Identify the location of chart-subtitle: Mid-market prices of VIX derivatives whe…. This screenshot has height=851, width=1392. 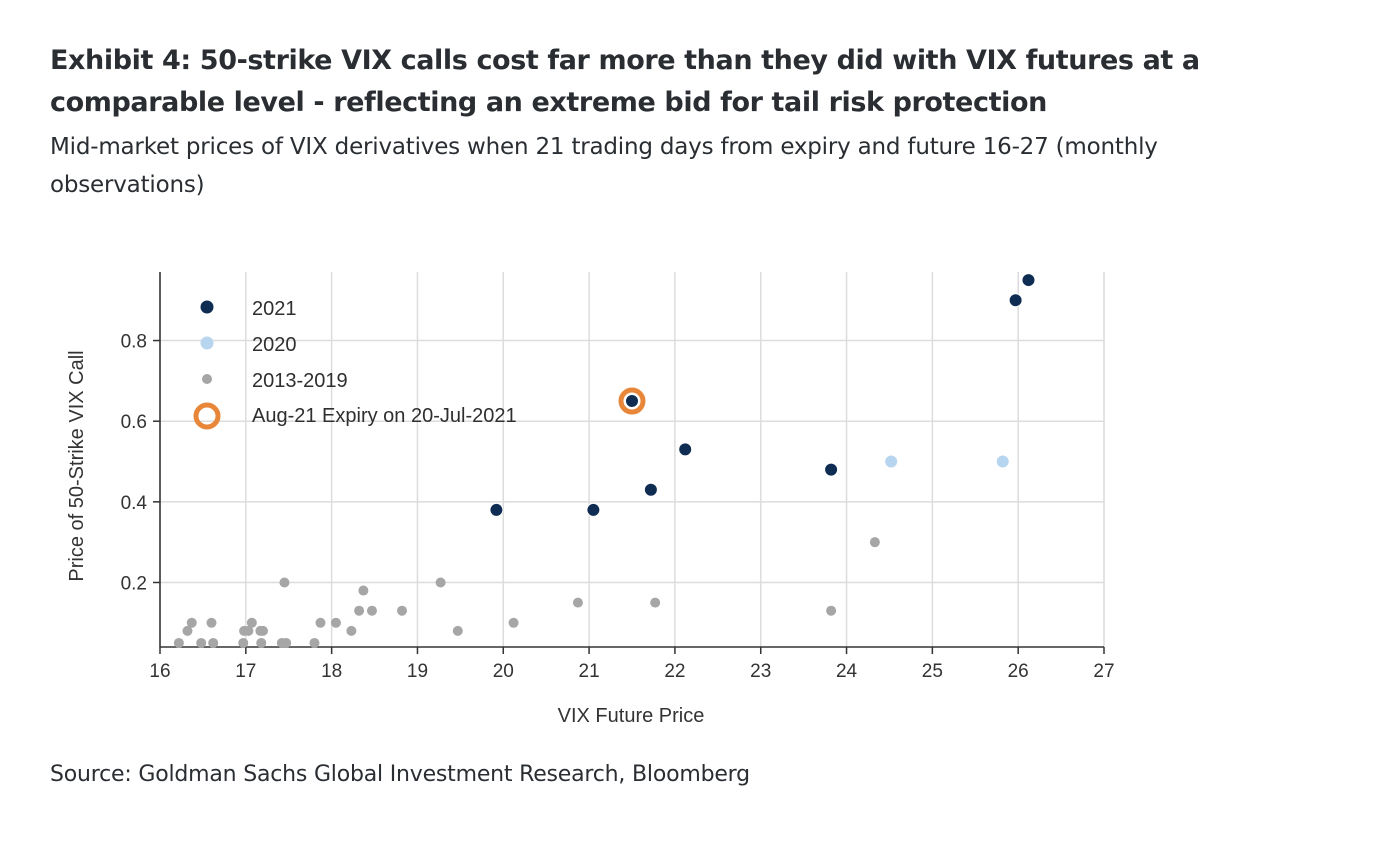
(604, 166).